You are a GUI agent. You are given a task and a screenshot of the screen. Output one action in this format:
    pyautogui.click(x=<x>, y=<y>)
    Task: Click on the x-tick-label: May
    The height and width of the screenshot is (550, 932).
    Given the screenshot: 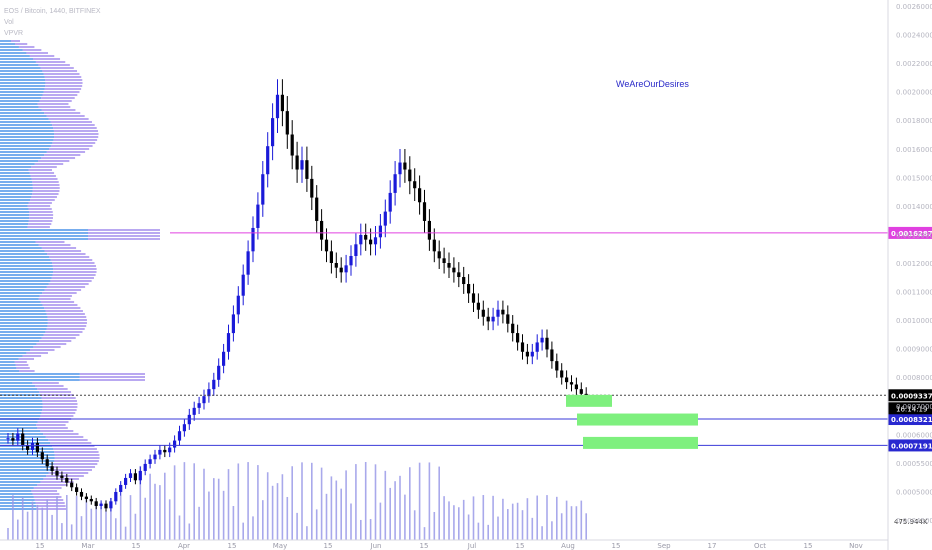 What is the action you would take?
    pyautogui.click(x=280, y=546)
    